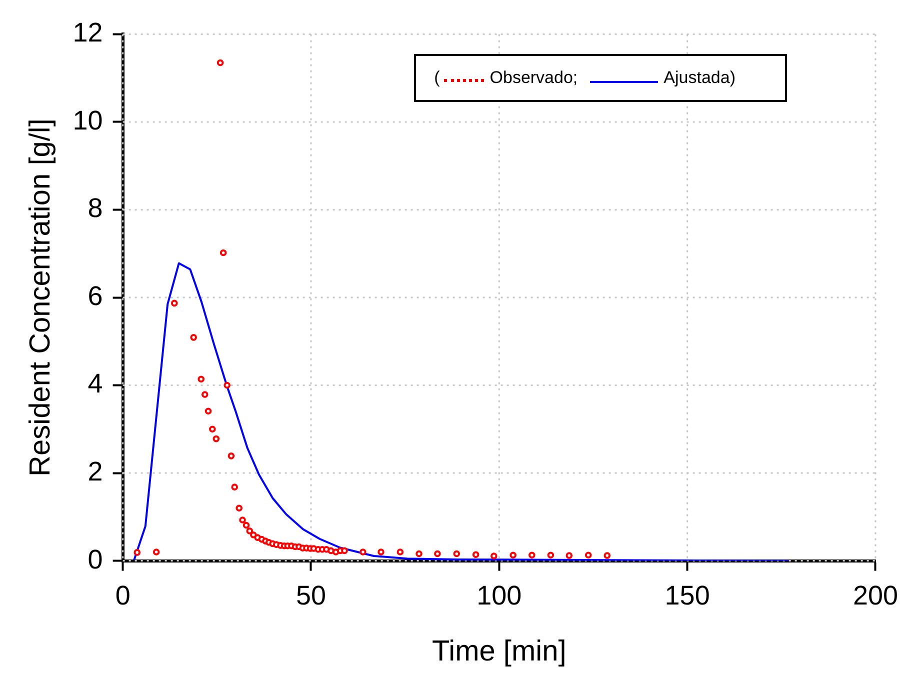  What do you see at coordinates (95, 295) in the screenshot?
I see `y-tick-label: 6` at bounding box center [95, 295].